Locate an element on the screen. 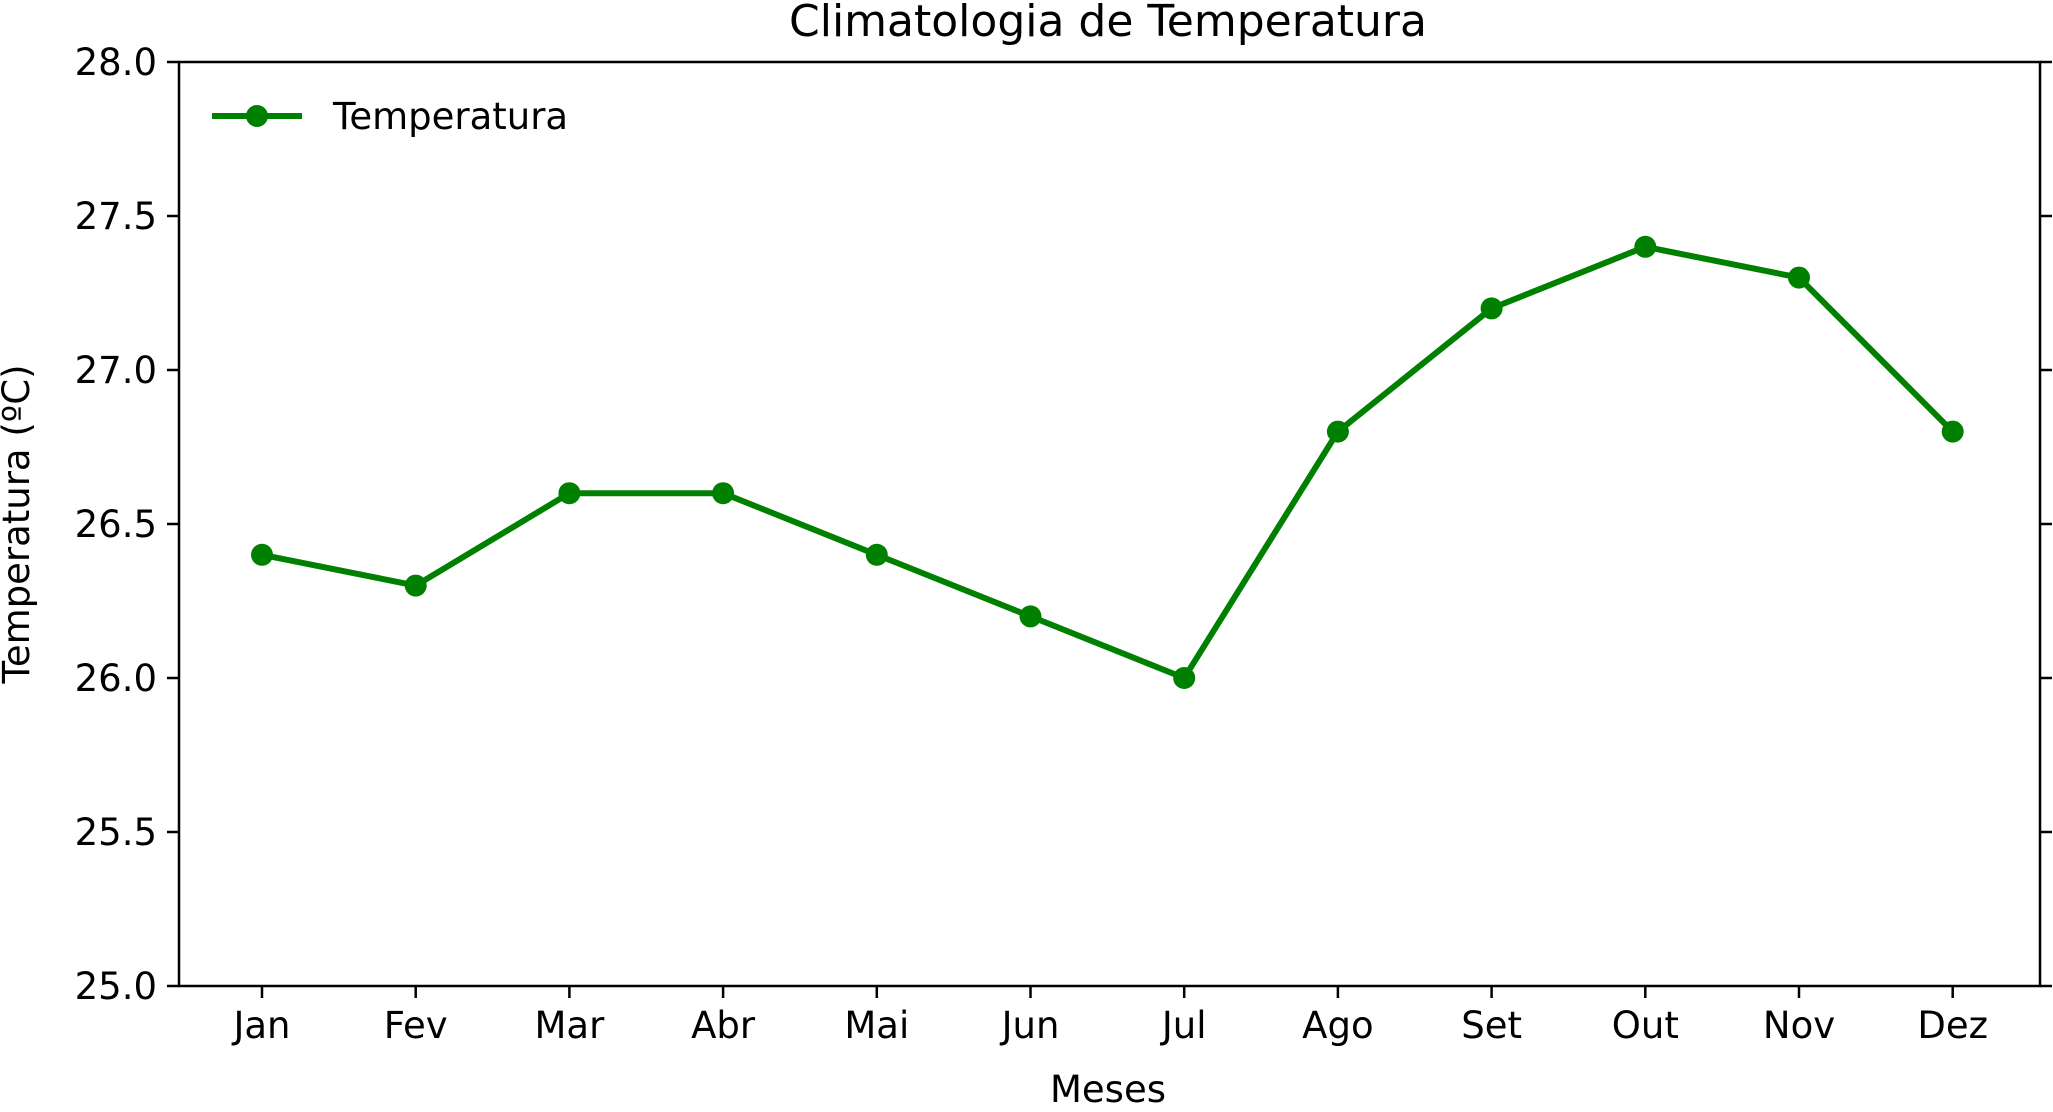 The image size is (2053, 1112). y-tick-label: 25.5 is located at coordinates (116, 832).